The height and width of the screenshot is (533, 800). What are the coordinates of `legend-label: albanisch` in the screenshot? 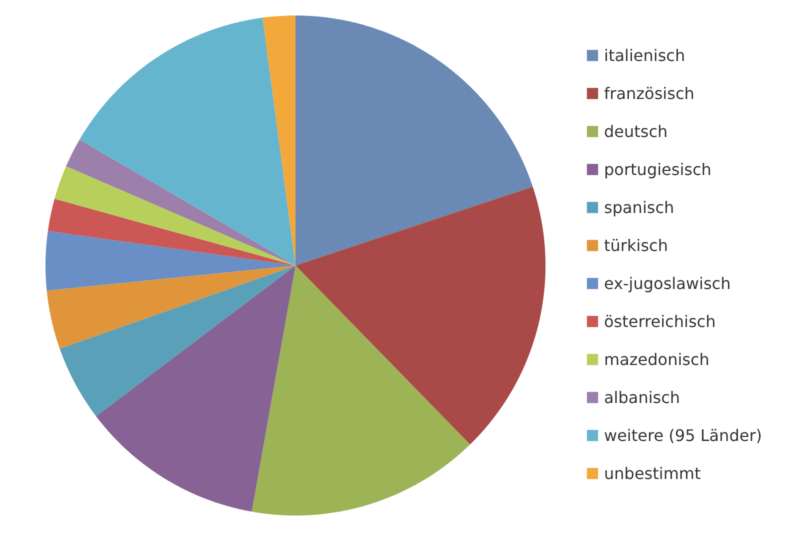 It's located at (642, 397).